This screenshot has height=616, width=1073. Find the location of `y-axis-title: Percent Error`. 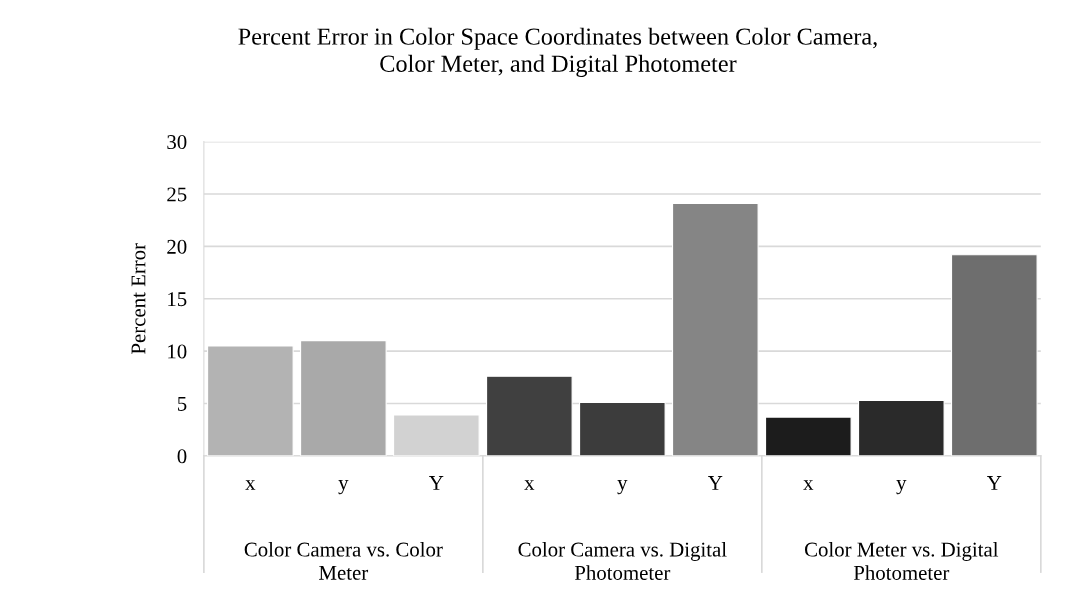

y-axis-title: Percent Error is located at coordinates (138, 298).